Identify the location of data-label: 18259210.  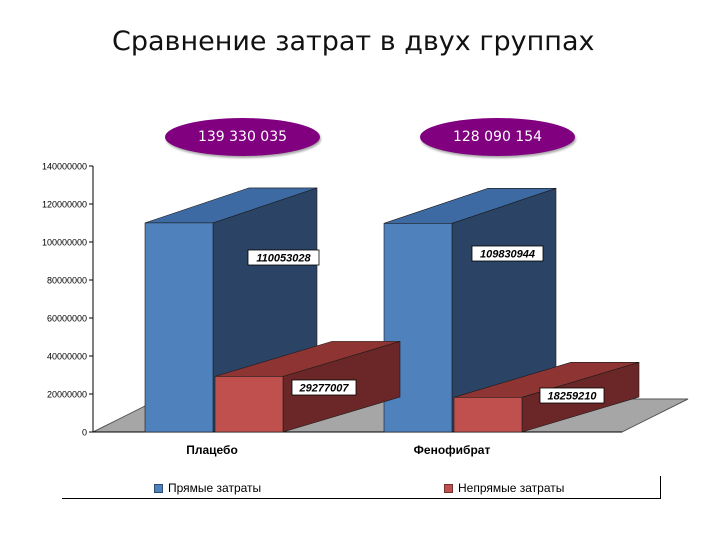
(573, 397).